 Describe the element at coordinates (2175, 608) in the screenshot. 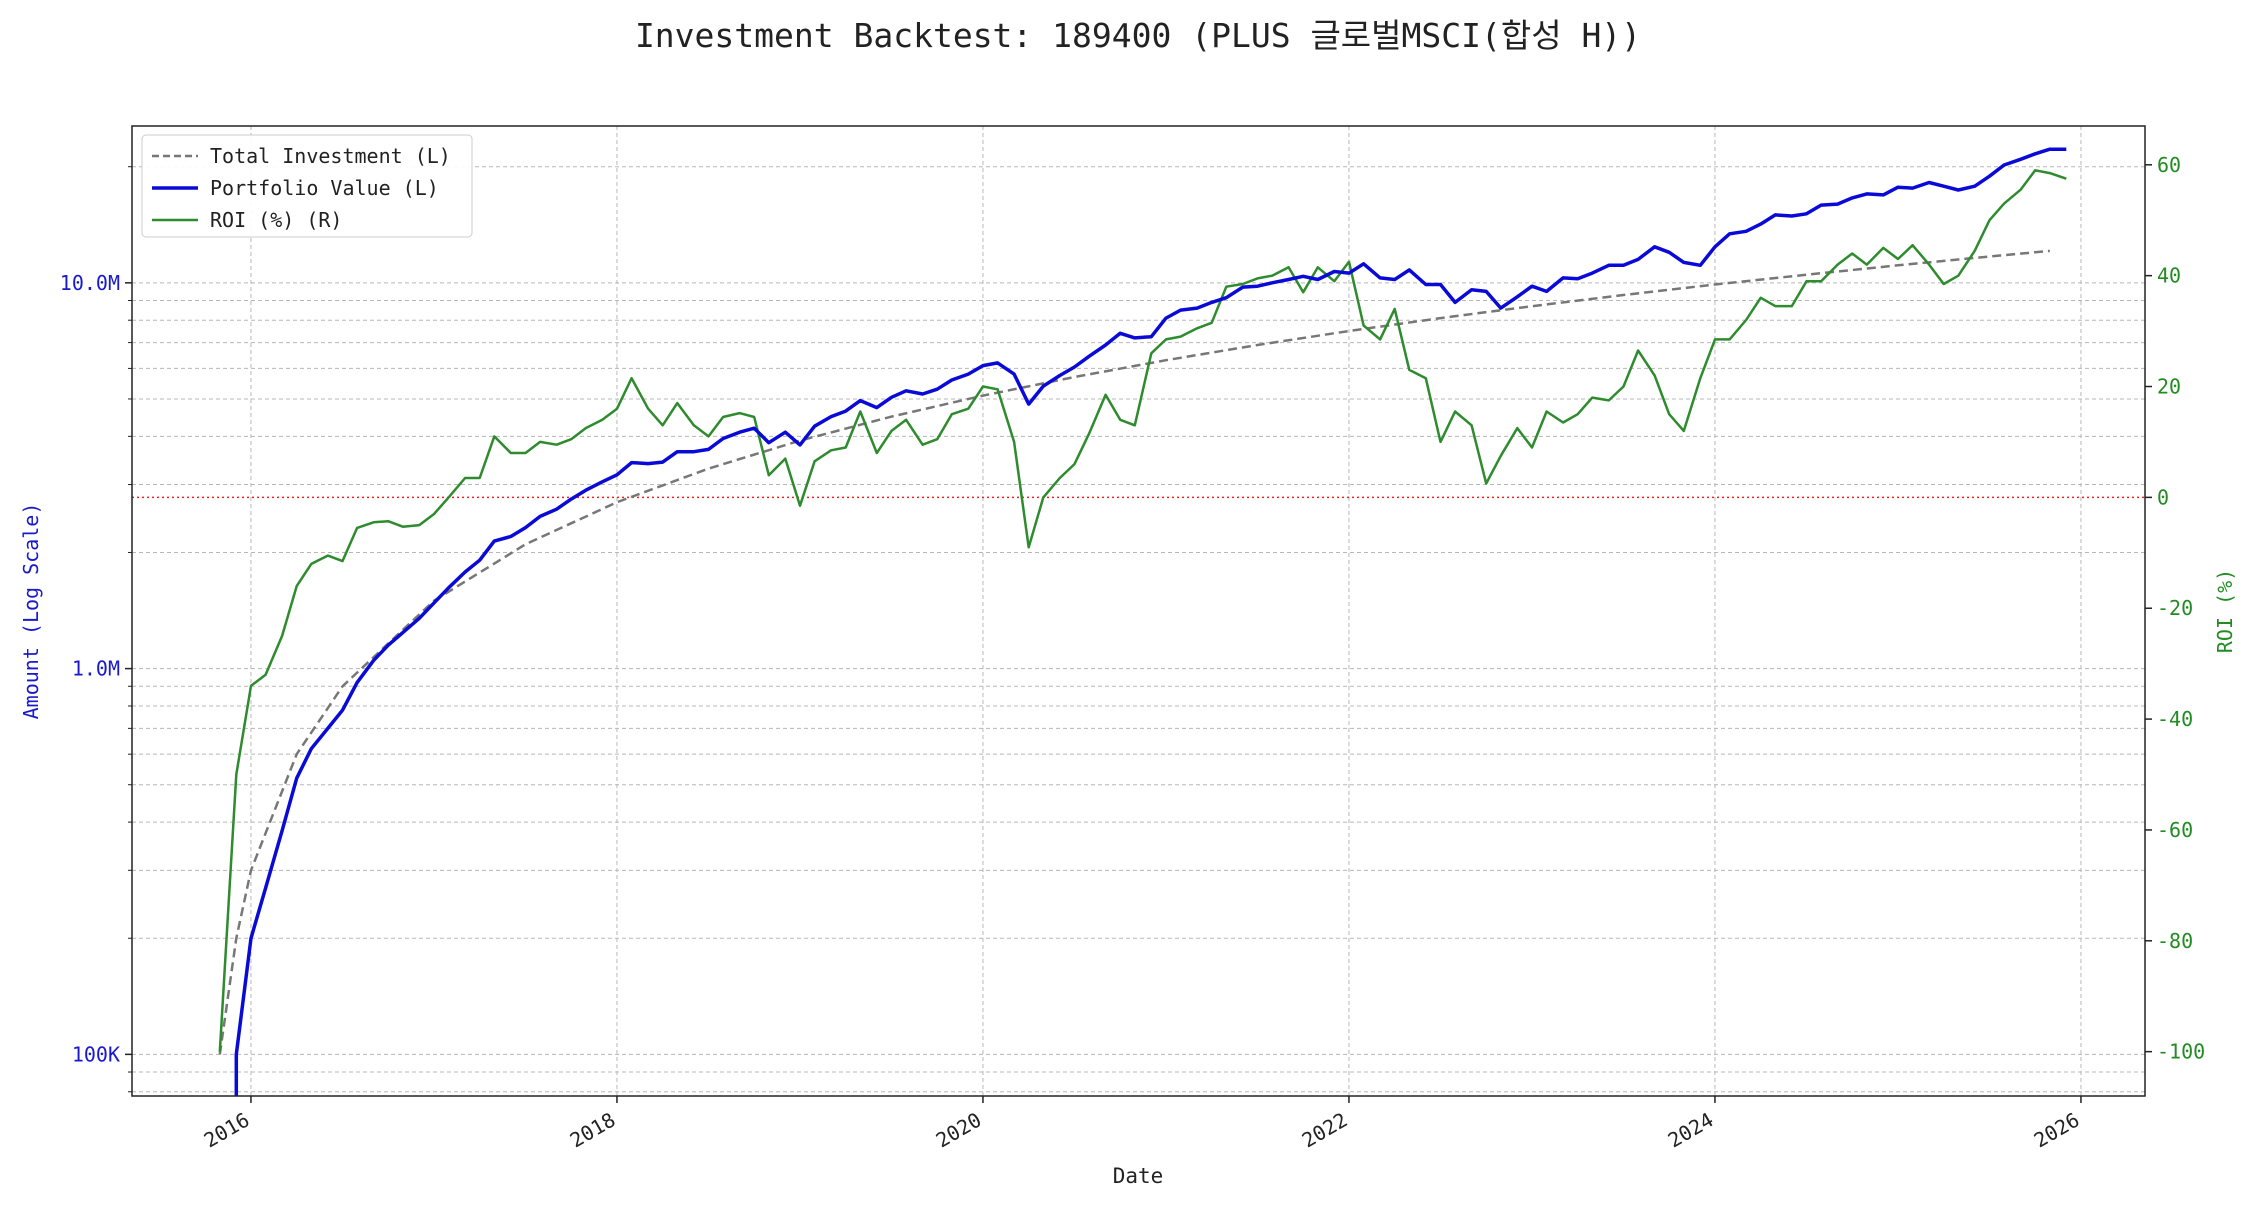

I see `y-right-tick-label: -20` at that location.